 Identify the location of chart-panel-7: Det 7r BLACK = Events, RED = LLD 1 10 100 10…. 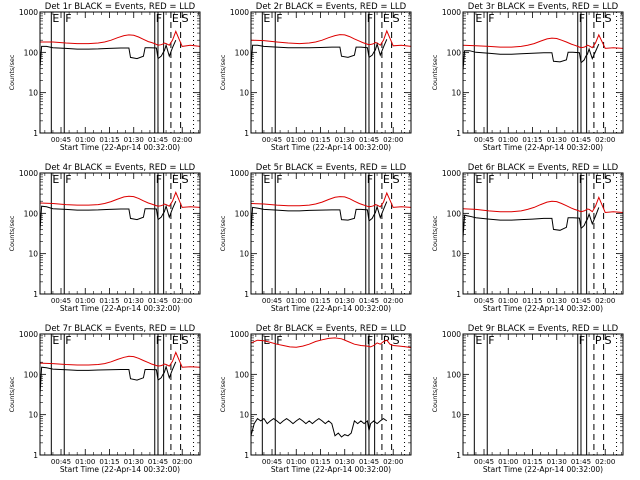
(104, 399).